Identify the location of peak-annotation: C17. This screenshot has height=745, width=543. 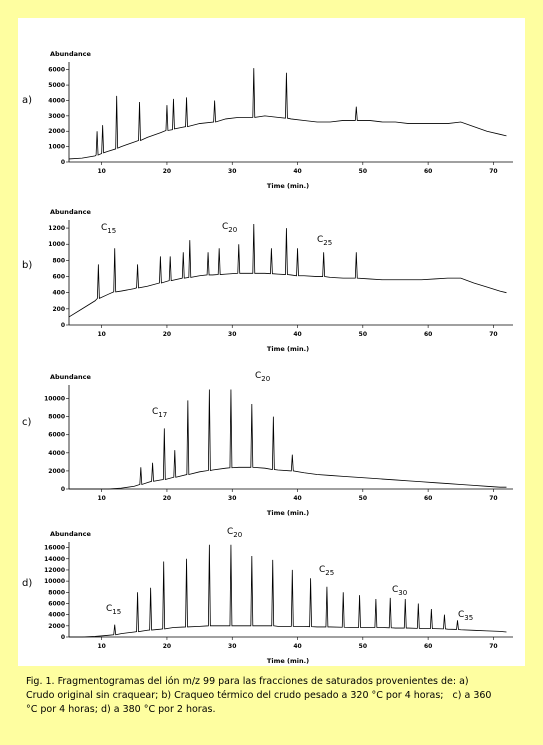
(159, 413).